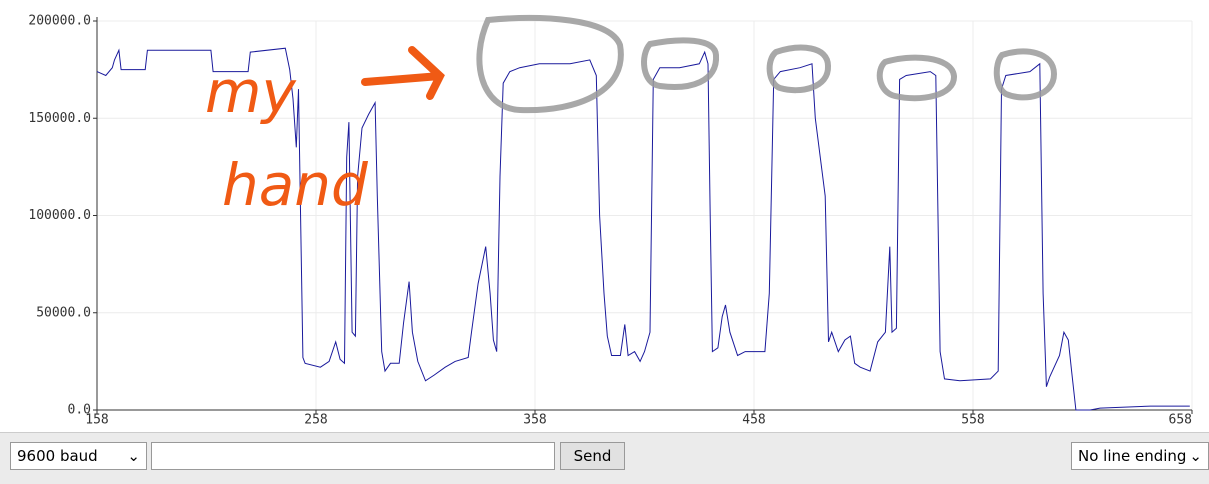 This screenshot has height=484, width=1209. I want to click on x-tick-label: 558, so click(972, 420).